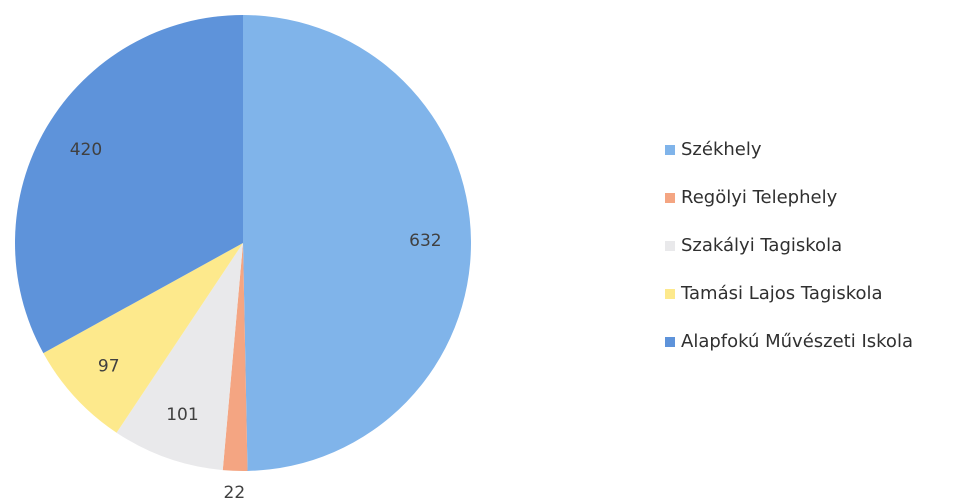 Image resolution: width=960 pixels, height=504 pixels. Describe the element at coordinates (759, 197) in the screenshot. I see `legend-label: Regölyi Telephely` at that location.